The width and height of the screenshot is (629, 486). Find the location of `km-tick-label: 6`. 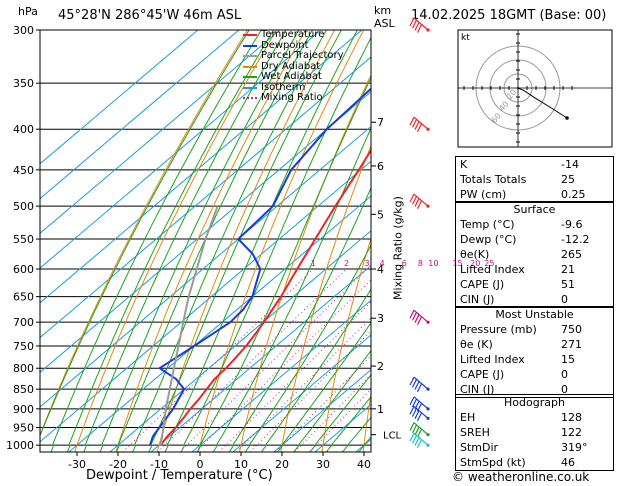

km-tick-label: 6 is located at coordinates (380, 166).